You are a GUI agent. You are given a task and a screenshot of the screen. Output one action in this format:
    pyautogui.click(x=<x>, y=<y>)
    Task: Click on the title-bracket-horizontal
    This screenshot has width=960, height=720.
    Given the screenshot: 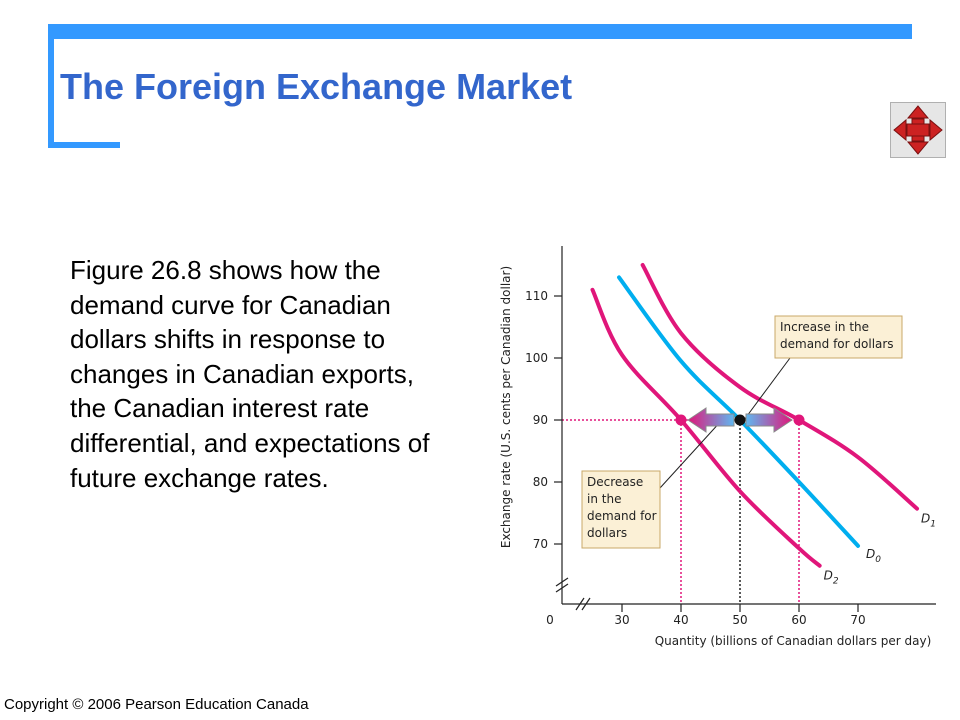 What is the action you would take?
    pyautogui.click(x=84, y=145)
    